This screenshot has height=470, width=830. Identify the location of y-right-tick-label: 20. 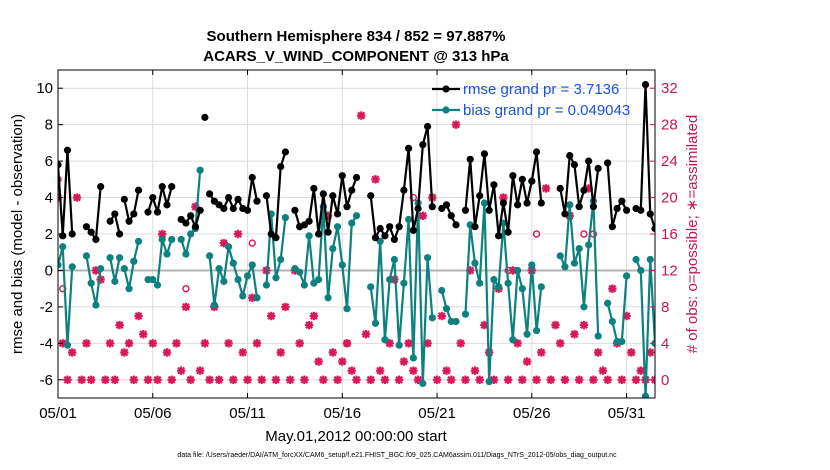
(669, 198).